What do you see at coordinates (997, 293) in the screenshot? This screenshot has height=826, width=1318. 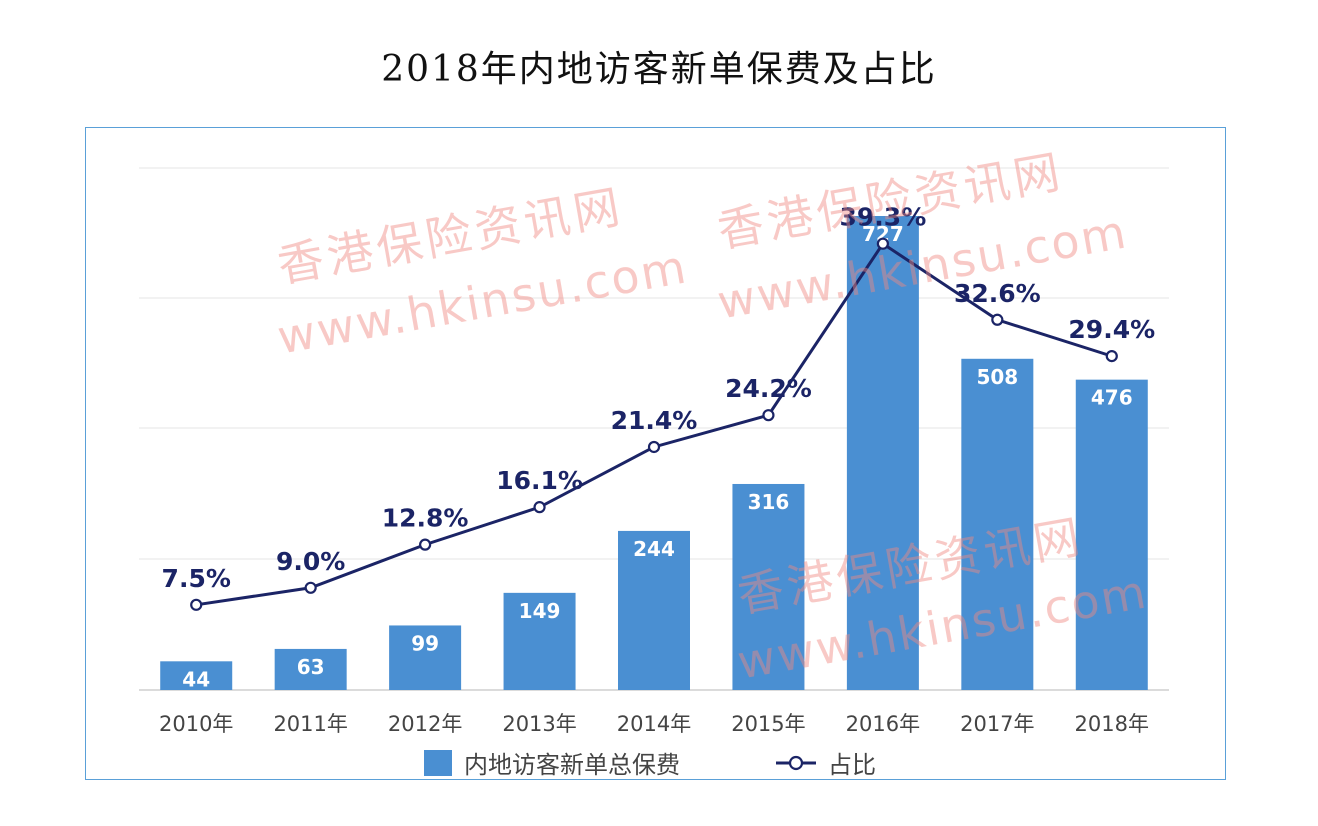 I see `line-data-label: 32.6%` at bounding box center [997, 293].